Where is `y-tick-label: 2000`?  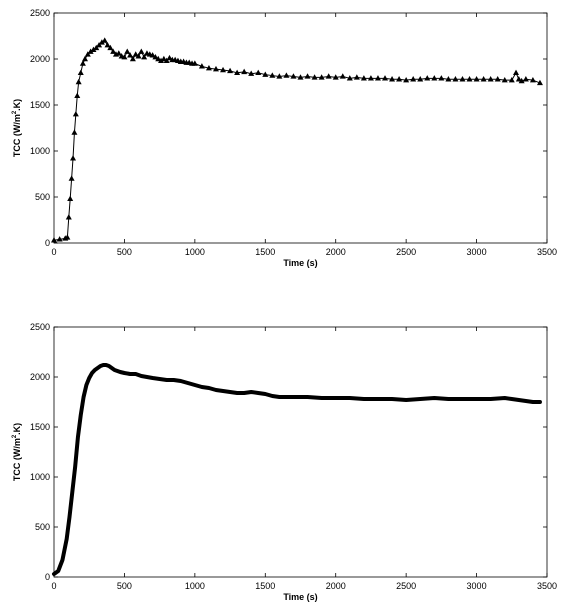
y-tick-label: 2000 is located at coordinates (40, 377).